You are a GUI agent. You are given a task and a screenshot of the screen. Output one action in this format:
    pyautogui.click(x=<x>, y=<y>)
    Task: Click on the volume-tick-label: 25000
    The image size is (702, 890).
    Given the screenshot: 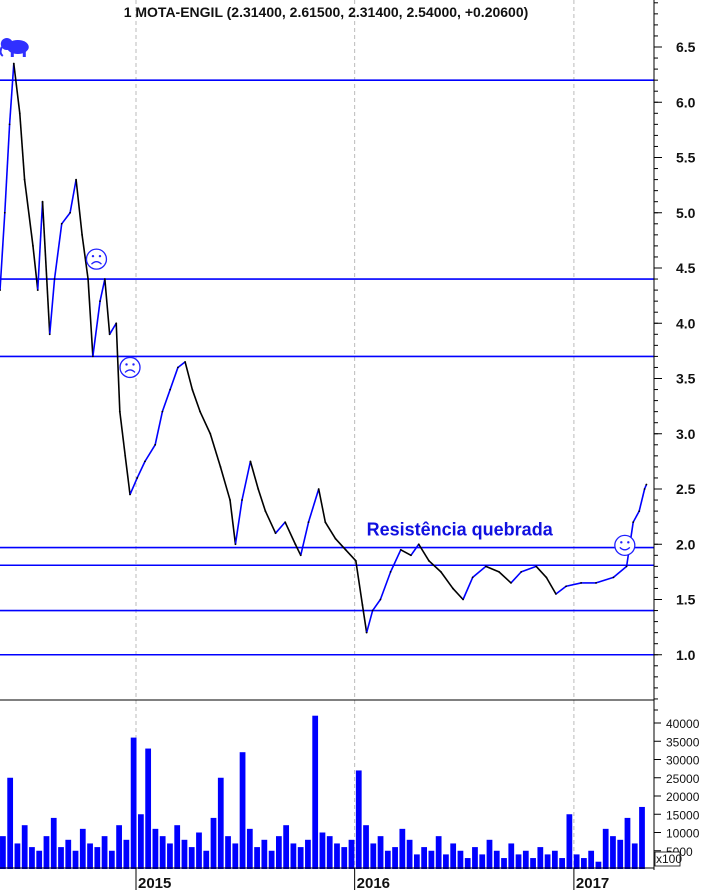 What is the action you would take?
    pyautogui.click(x=683, y=779)
    